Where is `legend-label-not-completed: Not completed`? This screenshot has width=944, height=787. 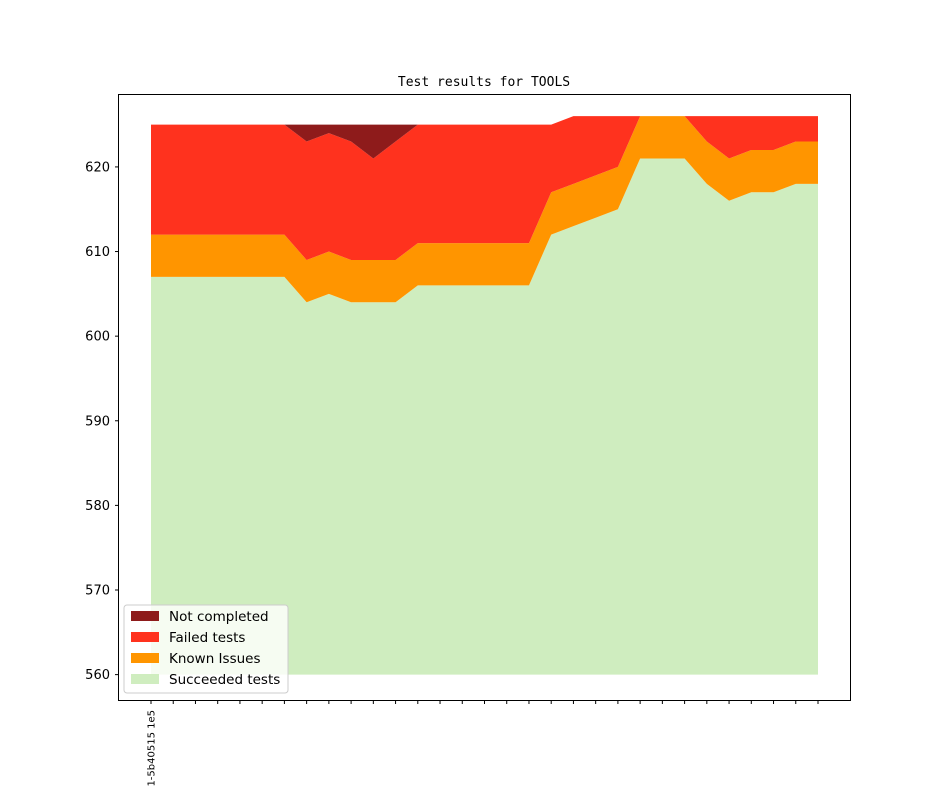 legend-label-not-completed: Not completed is located at coordinates (219, 617).